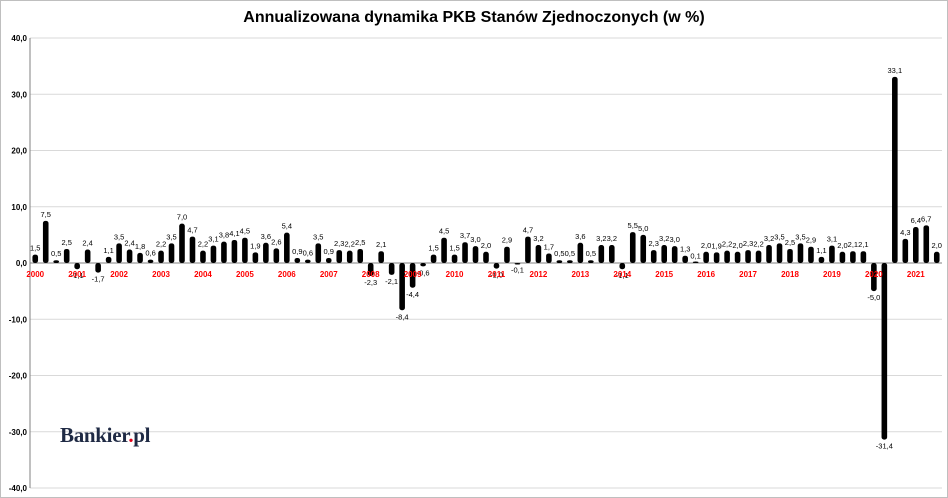  Describe the element at coordinates (119, 274) in the screenshot. I see `x-tick-label: 2002` at that location.